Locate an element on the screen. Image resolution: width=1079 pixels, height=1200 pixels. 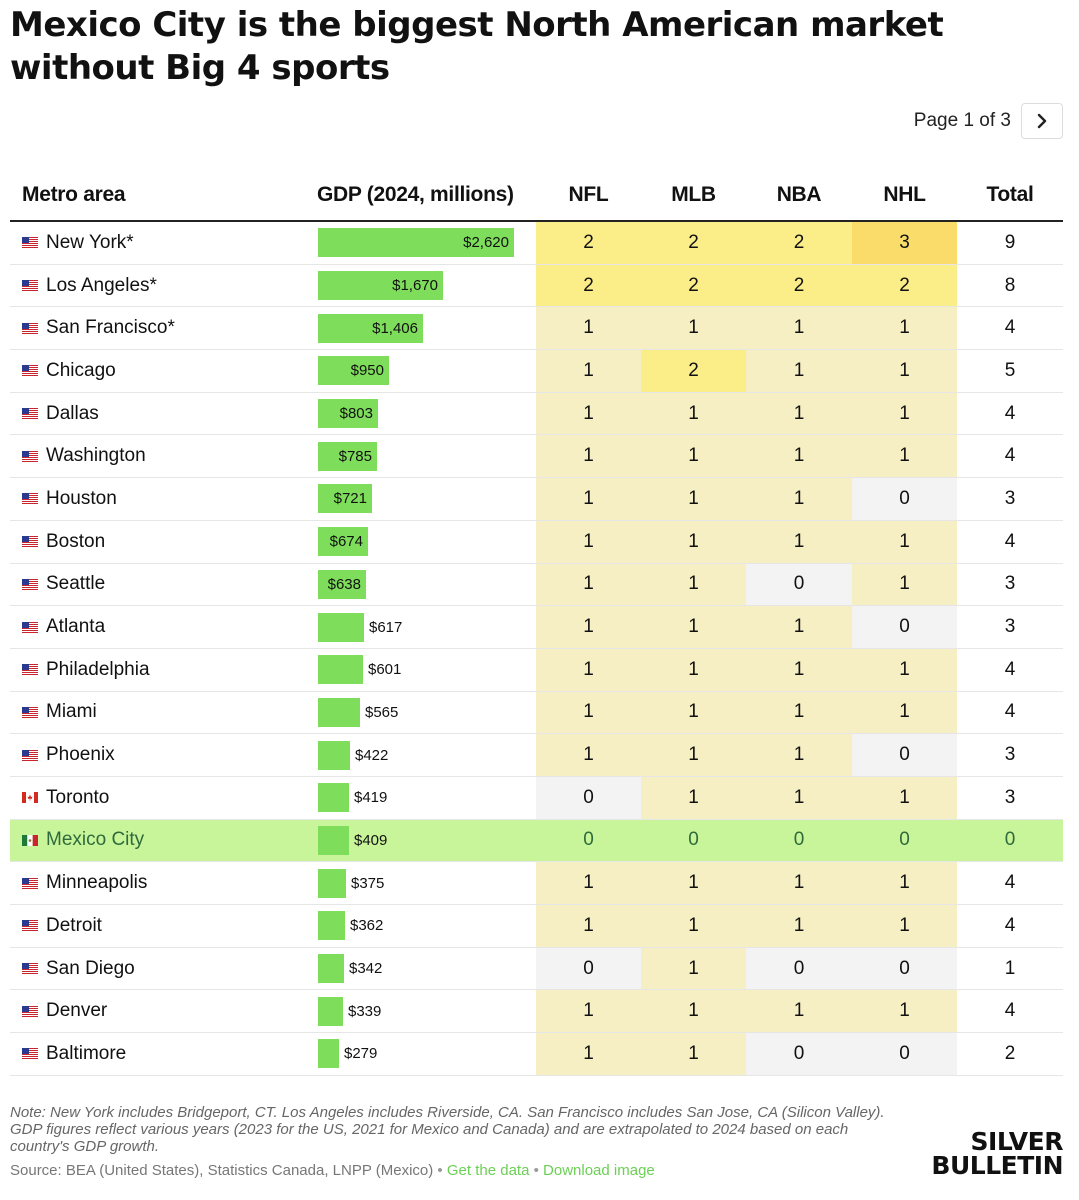
gdp-label: $785 is located at coordinates (355, 456).